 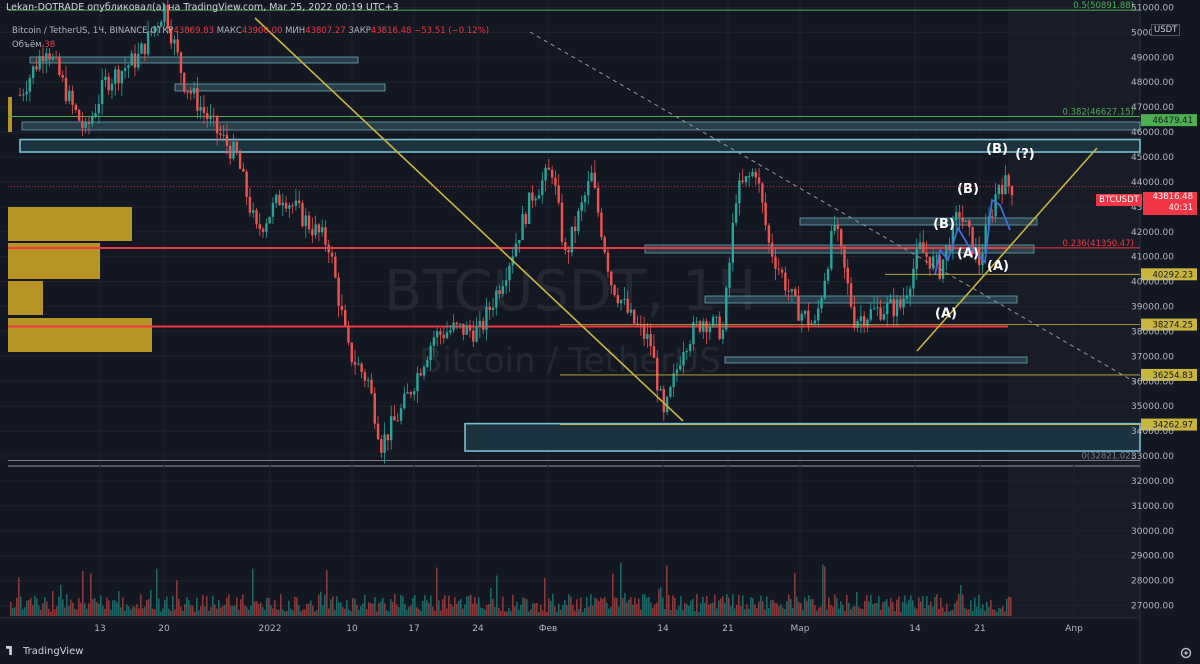 What do you see at coordinates (1107, 456) in the screenshot?
I see `fib-level-label: 0(32821.02)` at bounding box center [1107, 456].